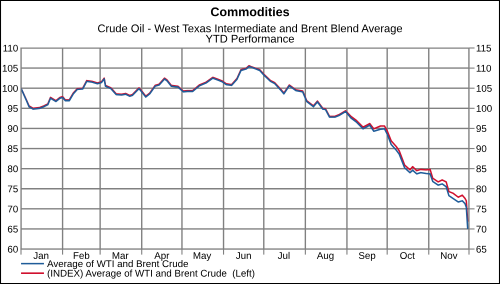 Image resolution: width=500 pixels, height=284 pixels. Describe the element at coordinates (120, 255) in the screenshot. I see `x-tick-label: Mar` at that location.